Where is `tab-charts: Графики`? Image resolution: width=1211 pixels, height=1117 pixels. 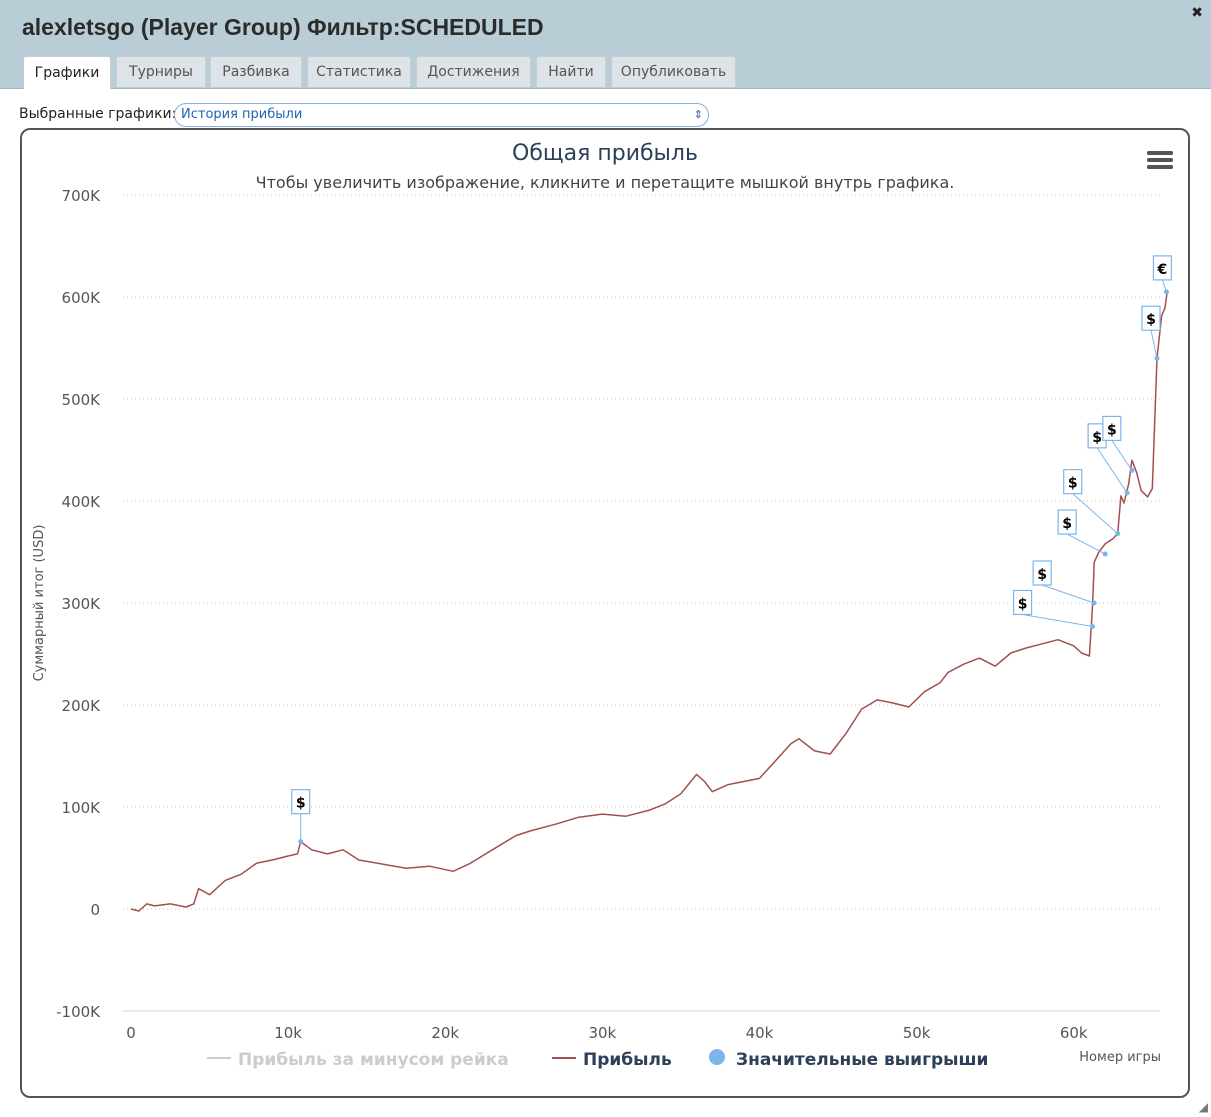
tab-charts: Графики is located at coordinates (67, 72).